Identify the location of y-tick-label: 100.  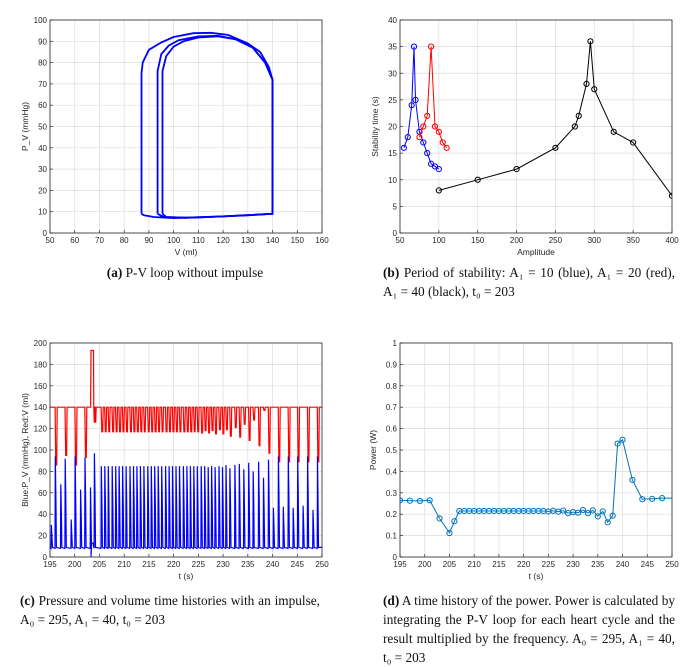
(41, 450).